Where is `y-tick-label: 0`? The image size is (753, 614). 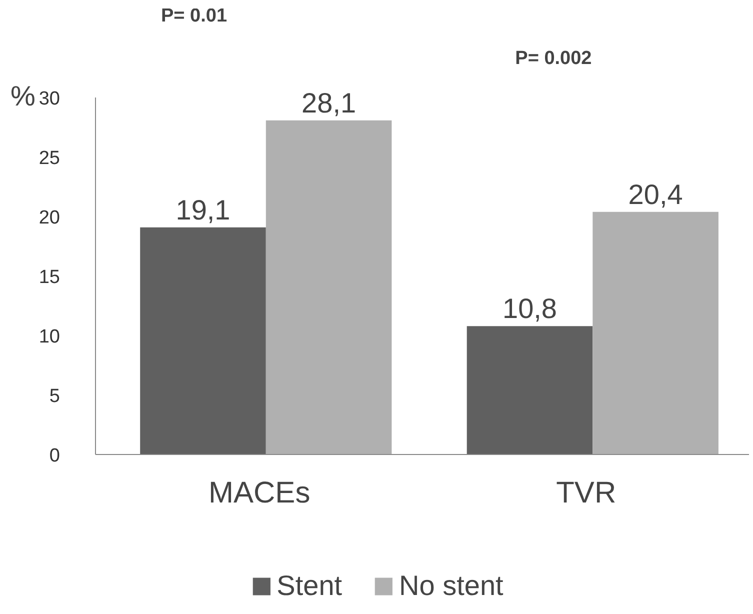
y-tick-label: 0 is located at coordinates (54, 456).